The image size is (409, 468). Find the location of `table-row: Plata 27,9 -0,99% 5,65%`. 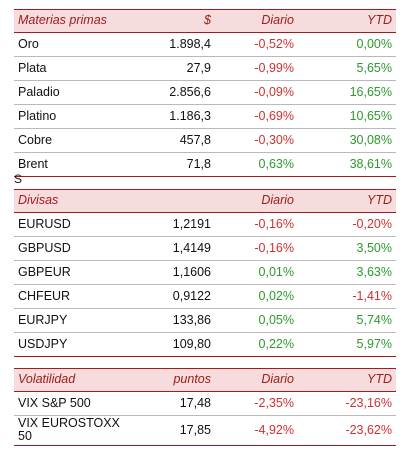

table-row: Plata 27,9 -0,99% 5,65% is located at coordinates (205, 69).